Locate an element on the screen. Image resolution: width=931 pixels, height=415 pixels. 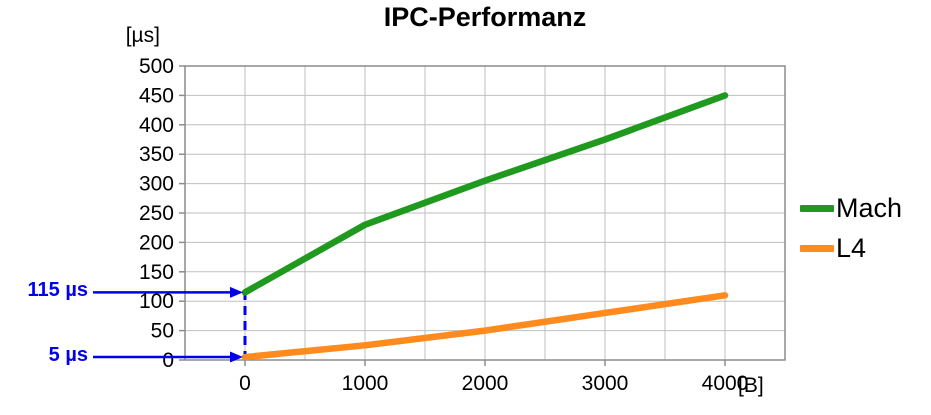
y-tick-label: 250 is located at coordinates (156, 213).